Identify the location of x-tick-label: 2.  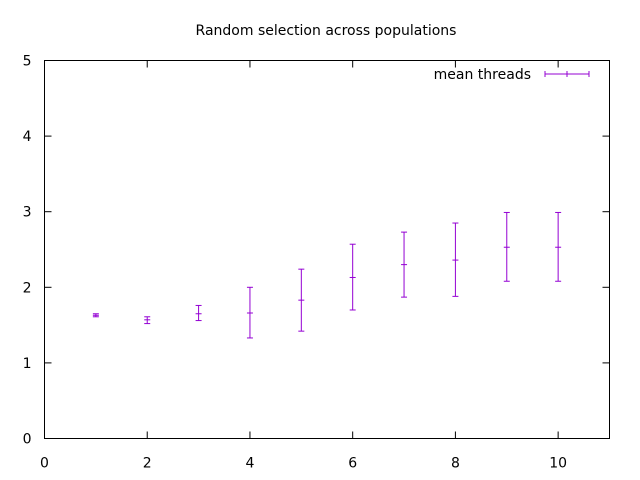
(147, 464).